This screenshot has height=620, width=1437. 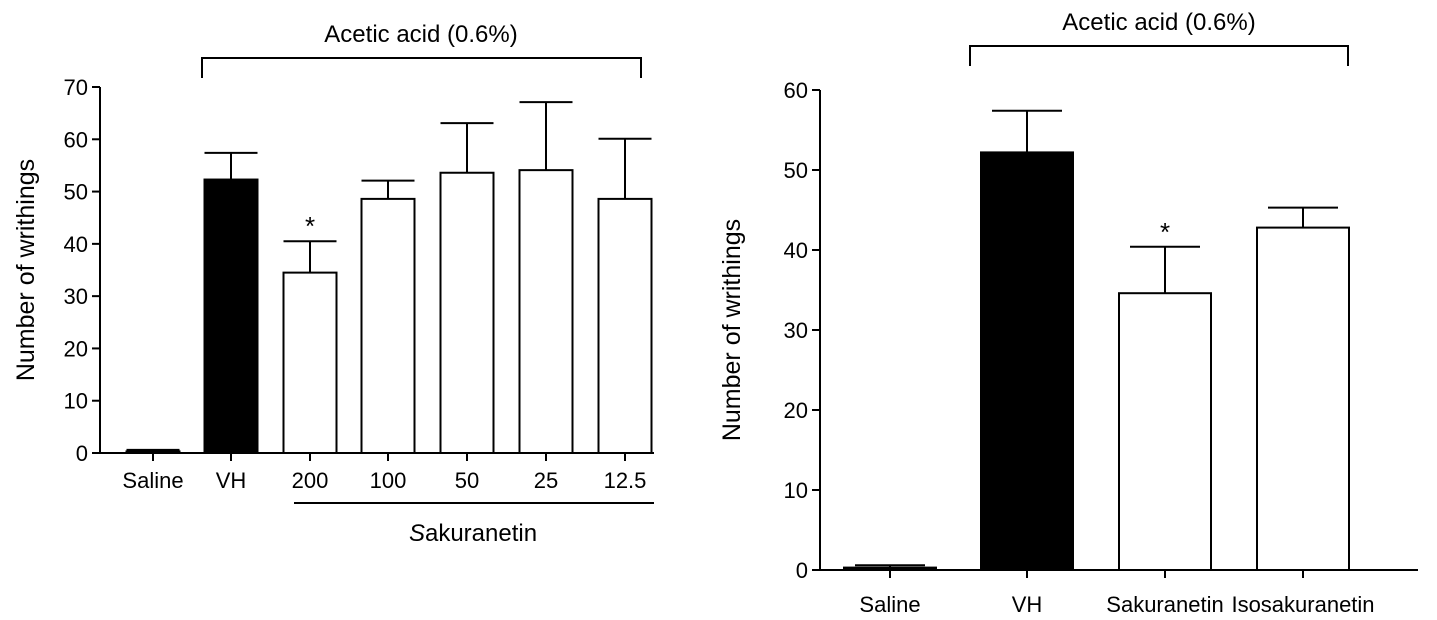 I want to click on x-tick-label: 12.5, so click(x=625, y=480).